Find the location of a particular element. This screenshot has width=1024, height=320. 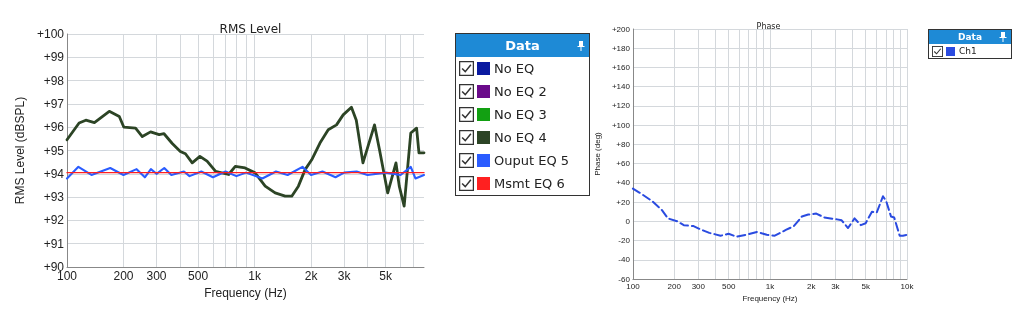

y-tick-label: -20 is located at coordinates (624, 241).